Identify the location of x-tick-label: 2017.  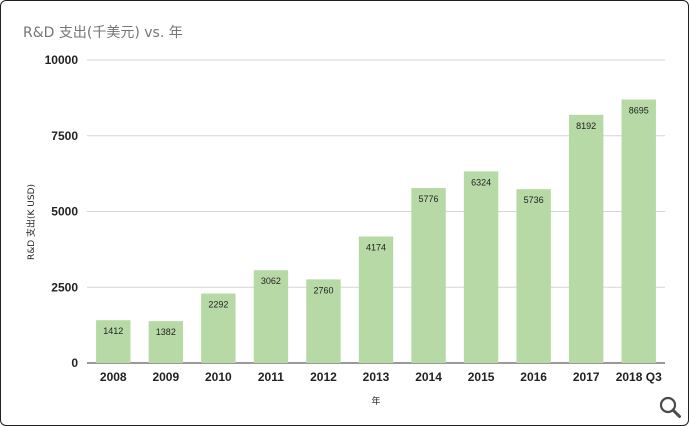
(586, 377).